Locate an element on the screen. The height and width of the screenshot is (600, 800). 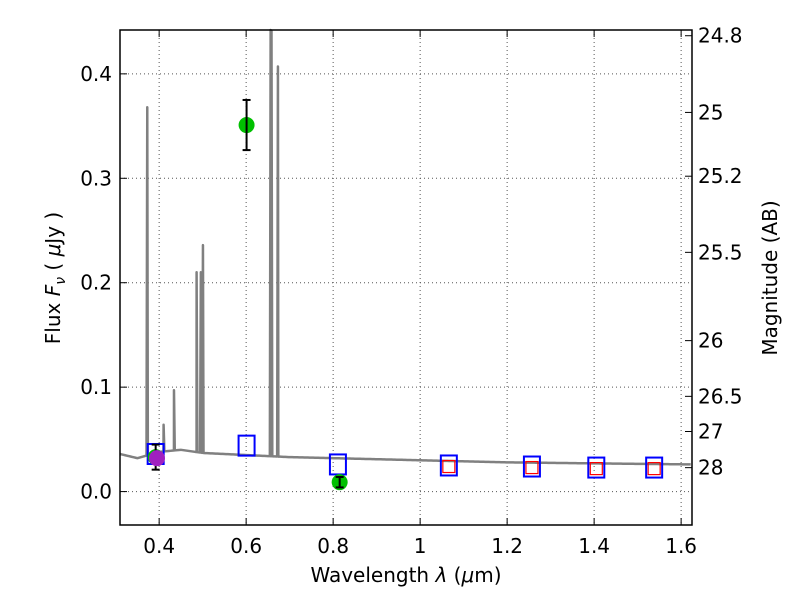
mag-tick-label: 25.2 is located at coordinates (720, 176).